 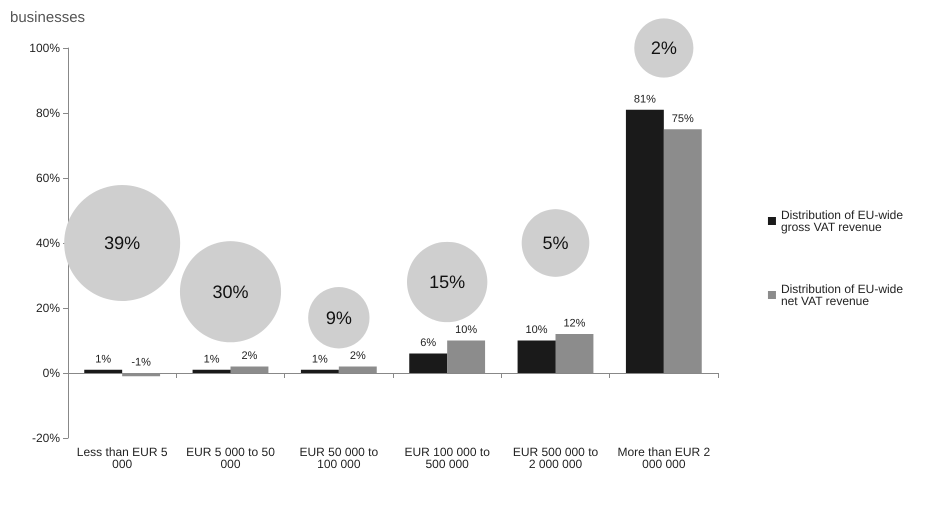 What do you see at coordinates (574, 324) in the screenshot?
I see `data-label: 12%` at bounding box center [574, 324].